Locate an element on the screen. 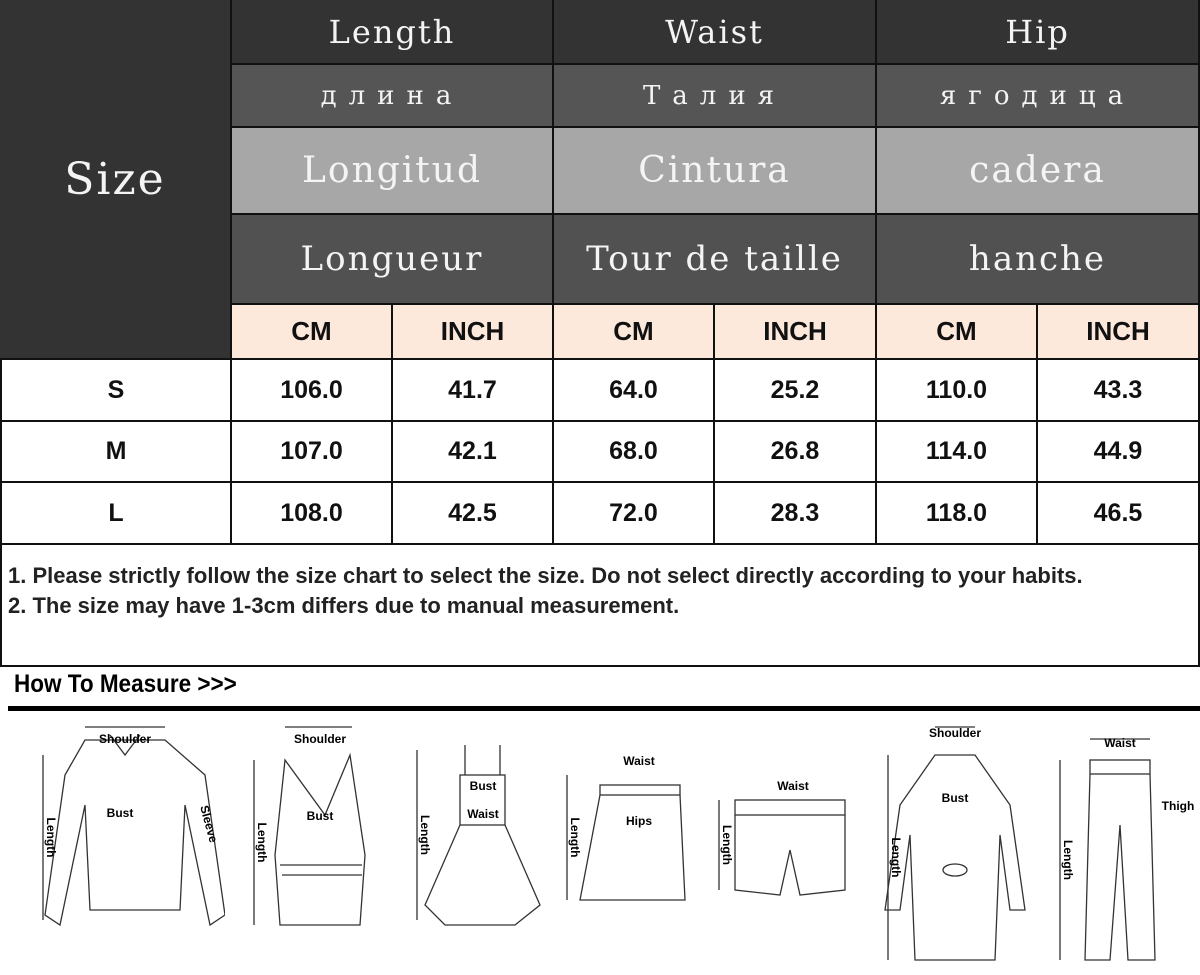  measurement-cell: 106.0 is located at coordinates (312, 391).